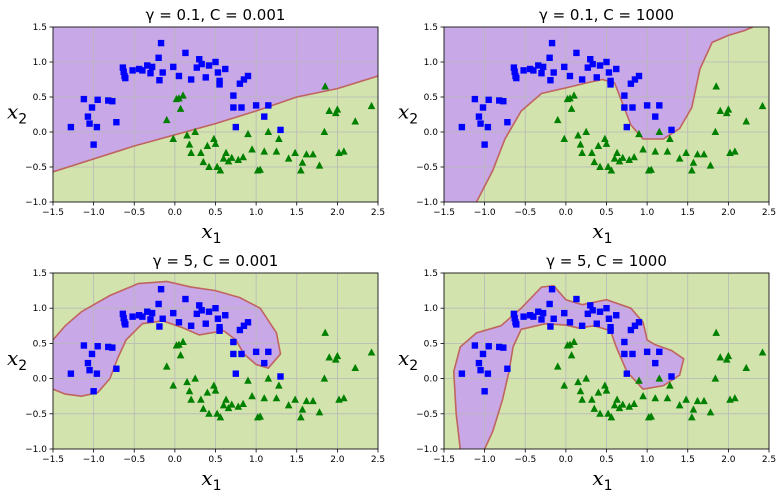 Image resolution: width=784 pixels, height=496 pixels. Describe the element at coordinates (167, 339) in the screenshot. I see `purple-region` at that location.